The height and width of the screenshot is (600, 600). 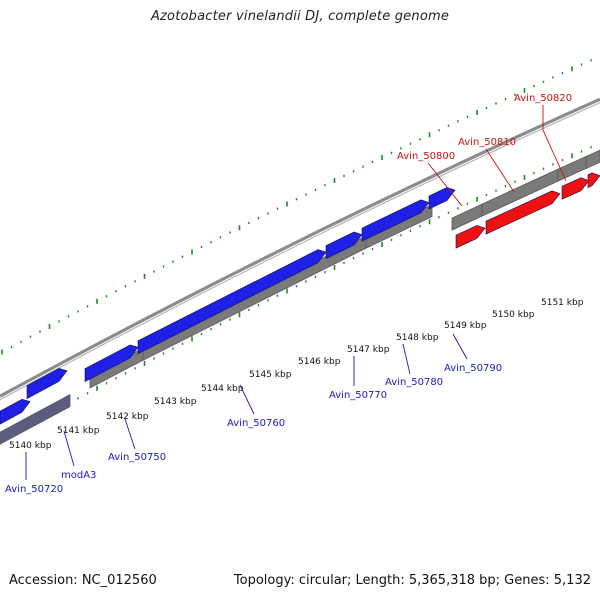 What do you see at coordinates (78, 475) in the screenshot?
I see `gene-label: modA3` at bounding box center [78, 475].